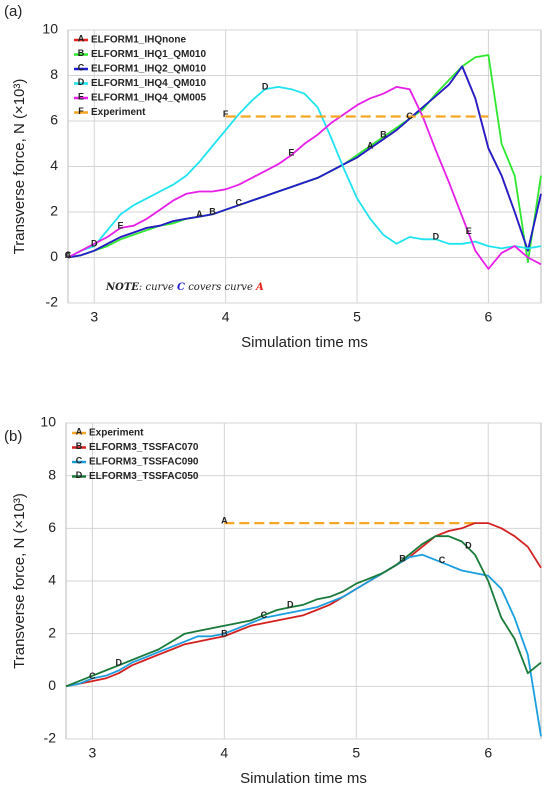  I want to click on legend-label: ELFORM1_IHQ4_QM010, so click(148, 83).